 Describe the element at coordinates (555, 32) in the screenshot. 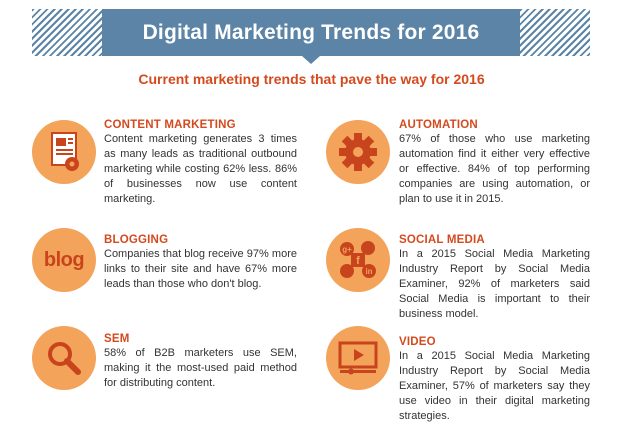

I see `banner-hatch-right` at that location.